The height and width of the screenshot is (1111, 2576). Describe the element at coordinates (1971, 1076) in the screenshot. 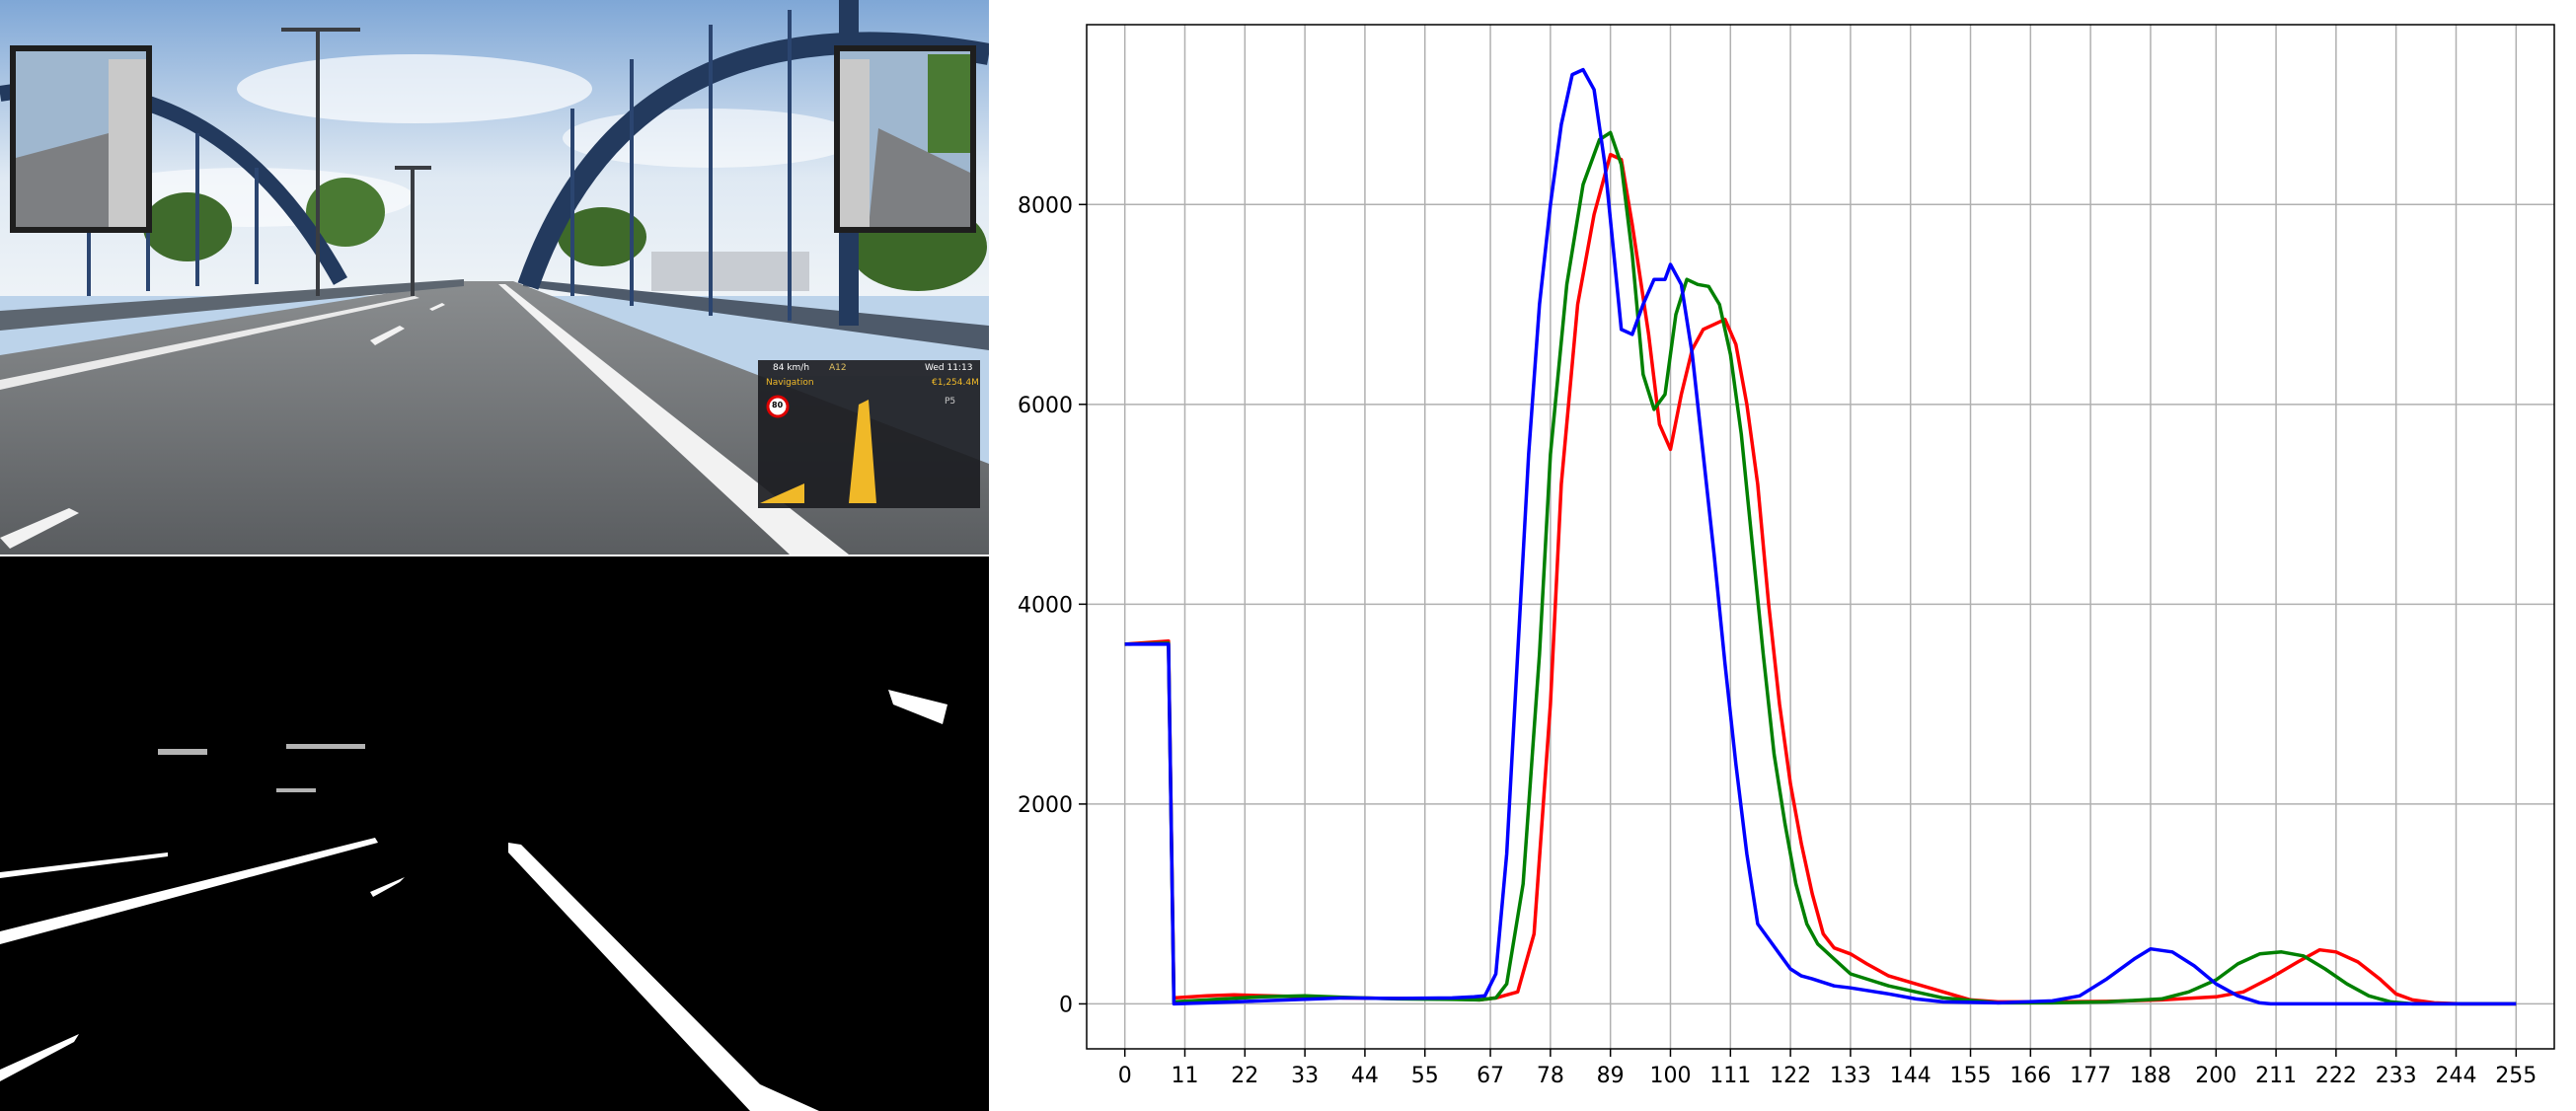

I see `x-tick-label: 155` at that location.